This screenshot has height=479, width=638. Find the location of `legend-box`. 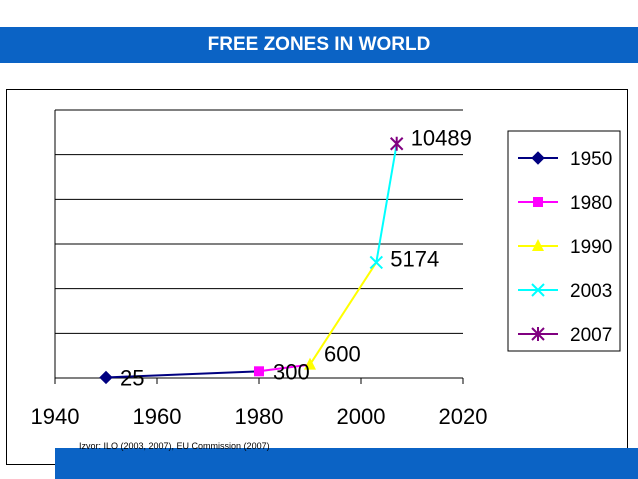

legend-box is located at coordinates (564, 241).